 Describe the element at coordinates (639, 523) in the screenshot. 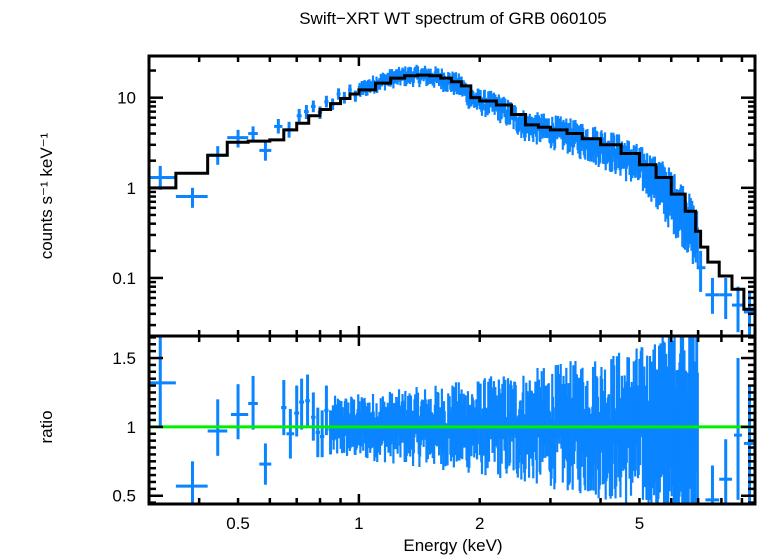

I see `x-tick-label: 5` at that location.